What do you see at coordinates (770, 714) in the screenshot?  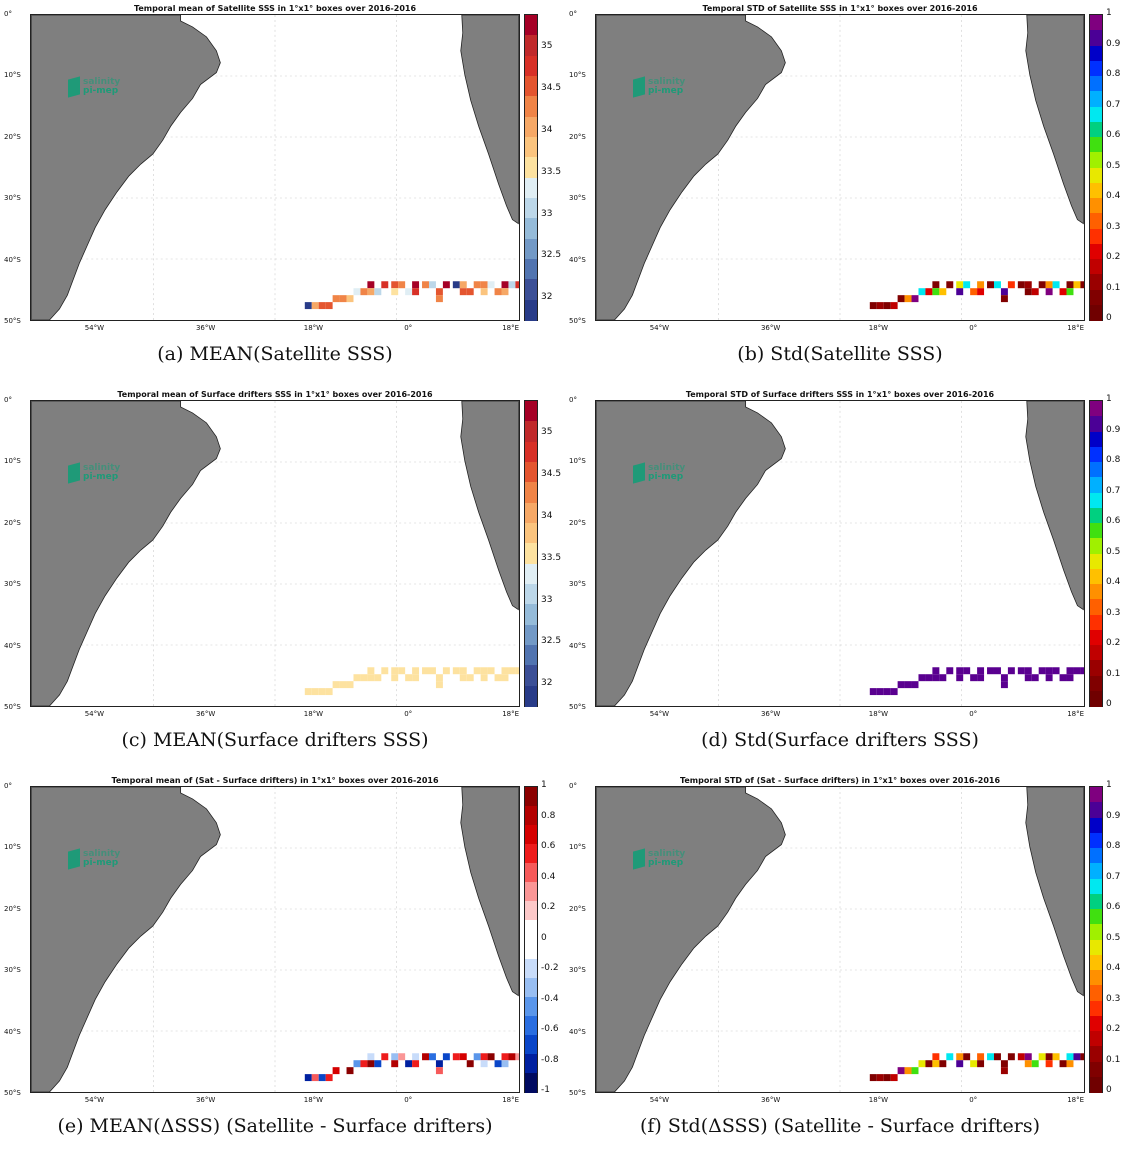 I see `lon-label: 36°W` at bounding box center [770, 714].